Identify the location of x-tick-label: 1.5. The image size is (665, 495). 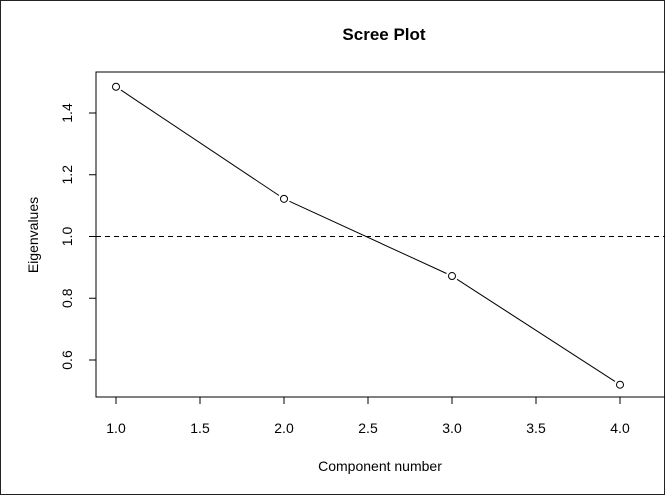
(200, 428).